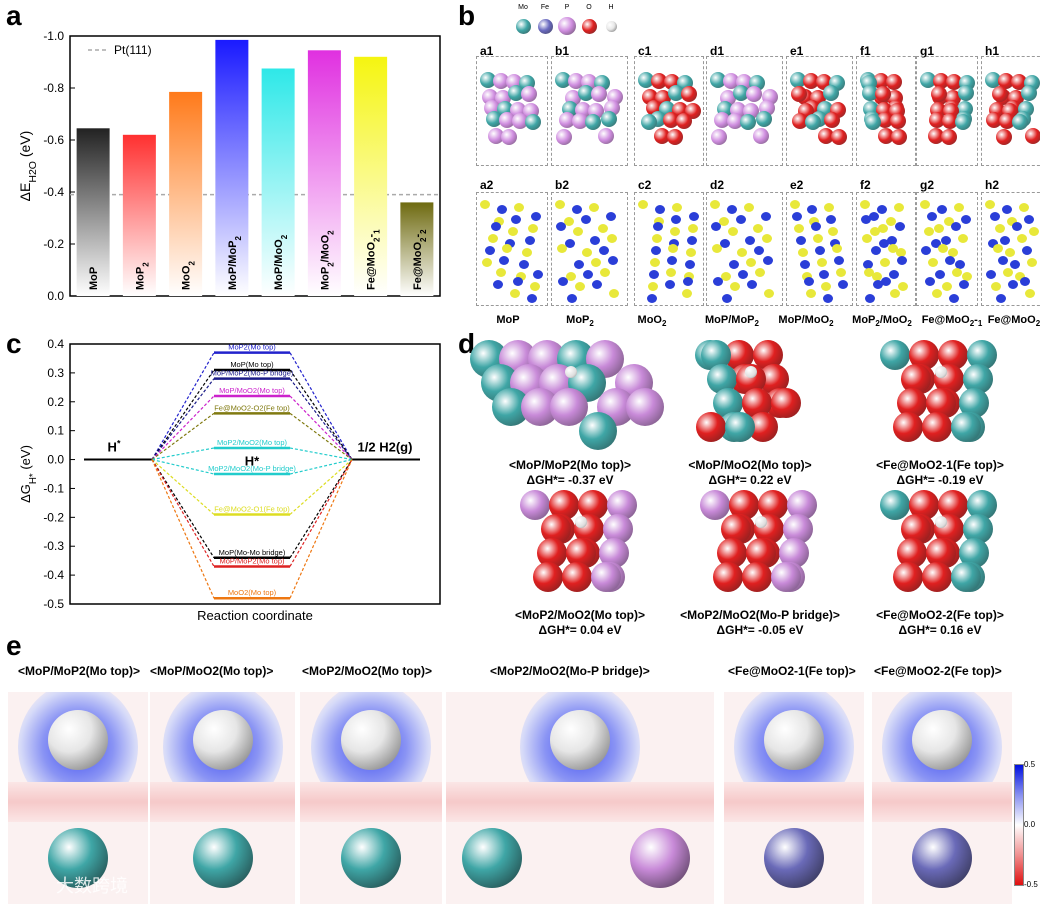 The height and width of the screenshot is (906, 1040). What do you see at coordinates (941, 372) in the screenshot?
I see `hydrogen-atom` at bounding box center [941, 372].